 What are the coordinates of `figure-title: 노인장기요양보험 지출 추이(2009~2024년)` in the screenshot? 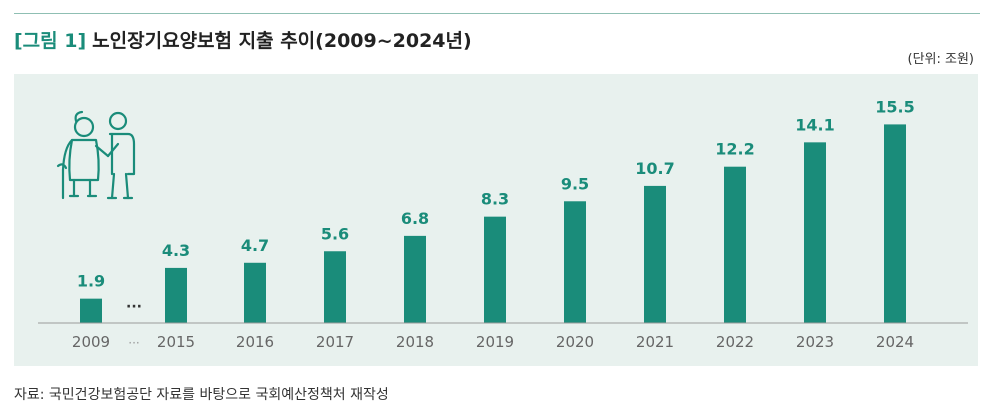 It's located at (282, 41).